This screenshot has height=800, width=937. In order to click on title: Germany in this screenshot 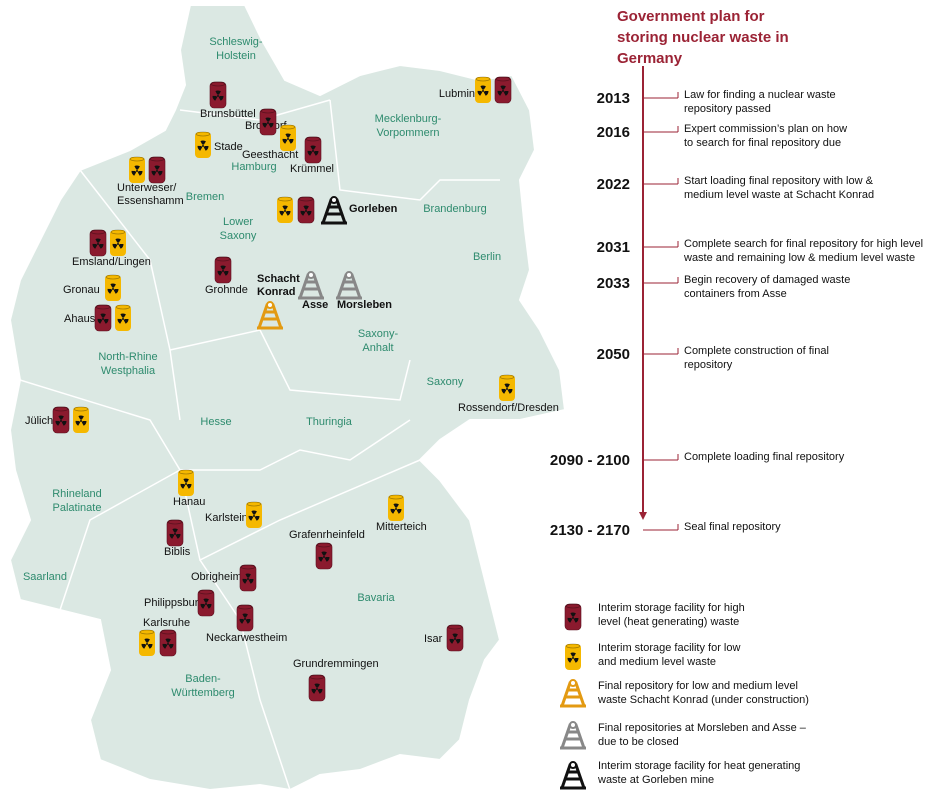, I will do `click(650, 58)`.